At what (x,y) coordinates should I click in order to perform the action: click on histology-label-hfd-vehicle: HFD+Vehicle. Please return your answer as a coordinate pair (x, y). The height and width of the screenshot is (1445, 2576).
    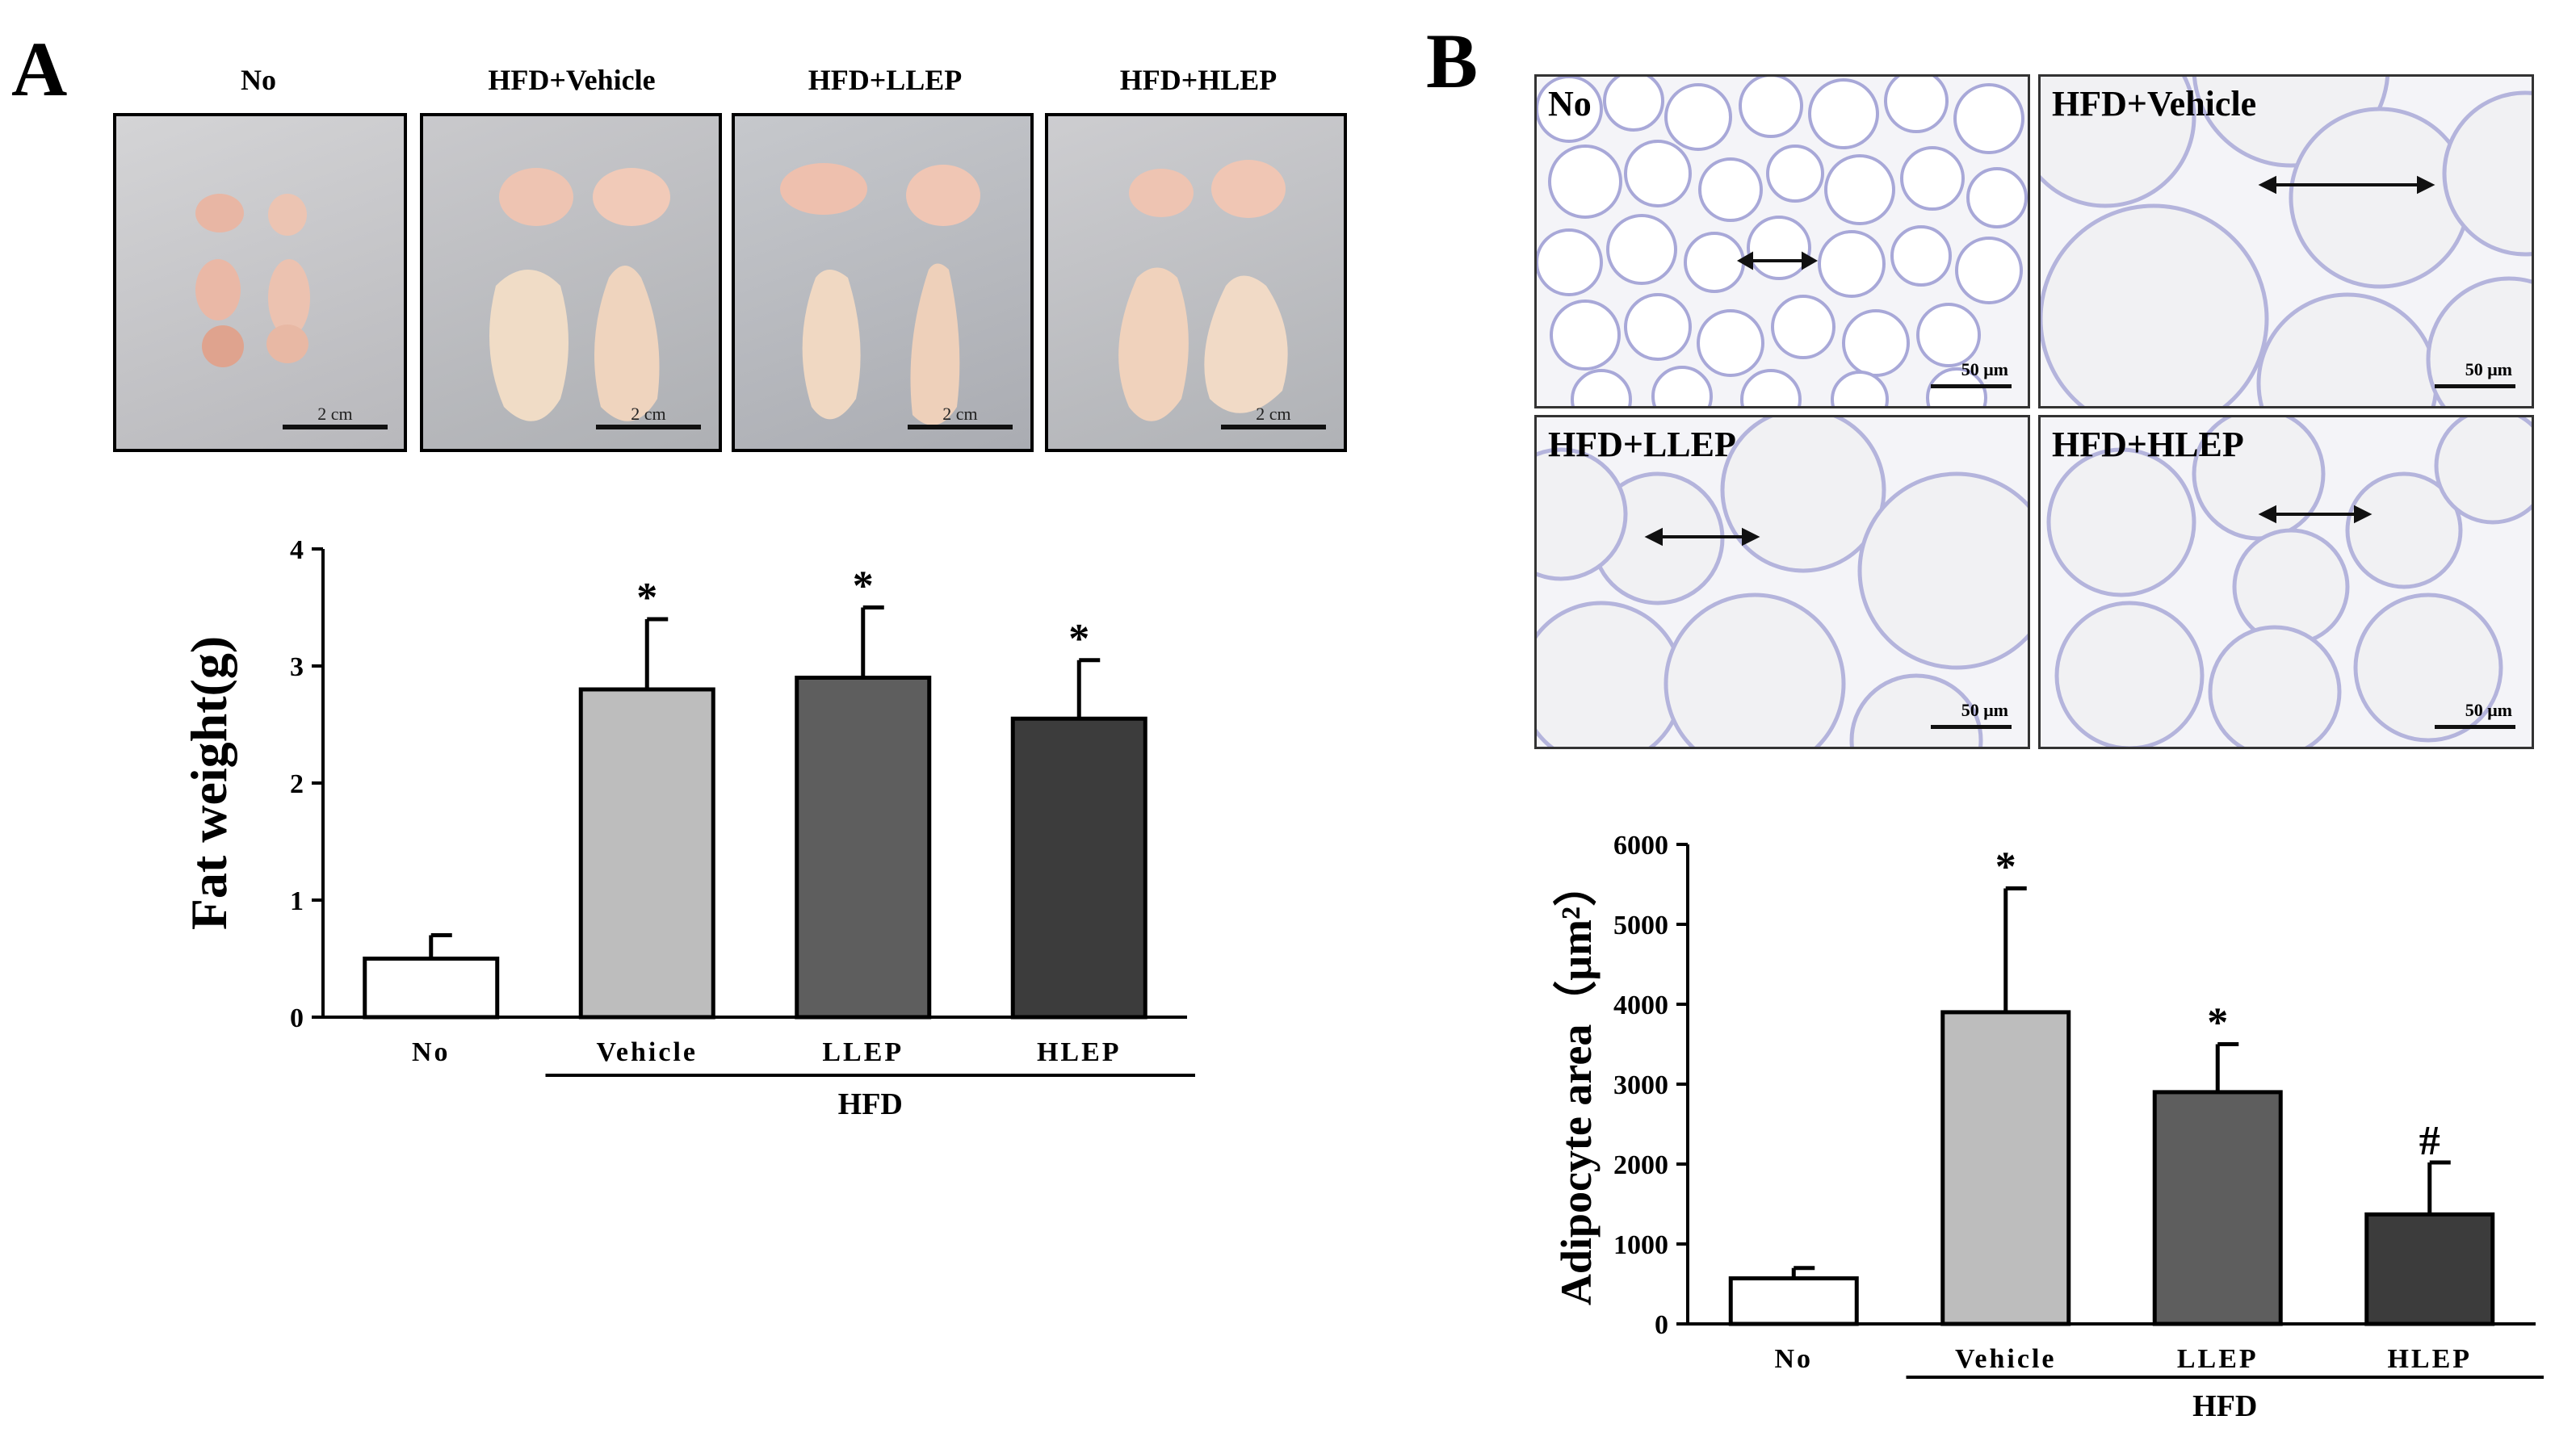
    Looking at the image, I should click on (2154, 104).